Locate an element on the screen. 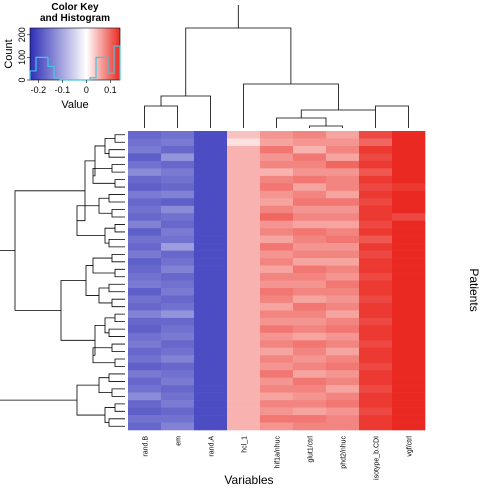 This screenshot has height=491, width=480. key-y-tick-label: 200 is located at coordinates (22, 34).